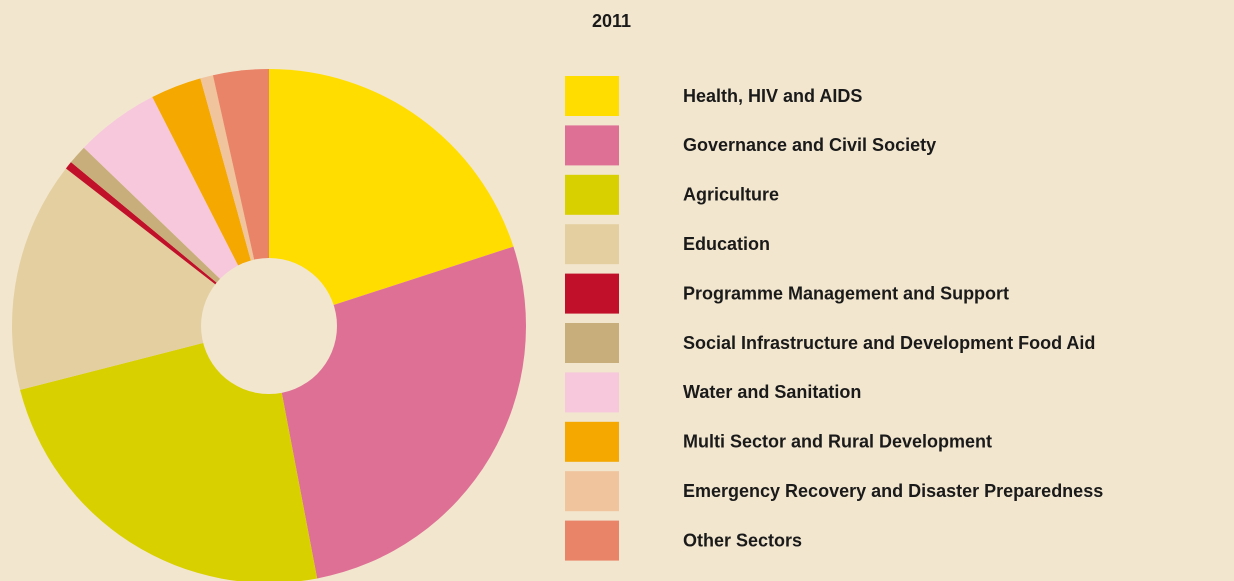 The height and width of the screenshot is (581, 1234). Describe the element at coordinates (772, 392) in the screenshot. I see `legend-label: Water and Sanitation` at that location.